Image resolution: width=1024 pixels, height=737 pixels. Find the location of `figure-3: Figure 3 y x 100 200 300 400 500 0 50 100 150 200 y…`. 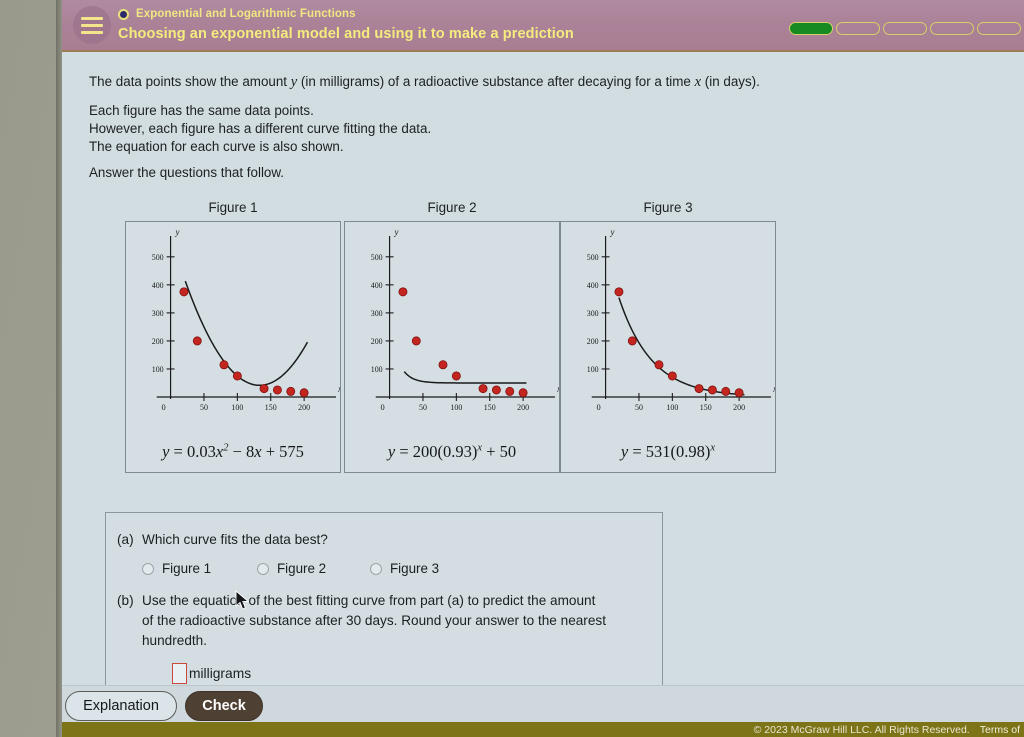

figure-3: Figure 3 y x 100 200 300 400 500 0 50 100 150 200 y… is located at coordinates (668, 336).